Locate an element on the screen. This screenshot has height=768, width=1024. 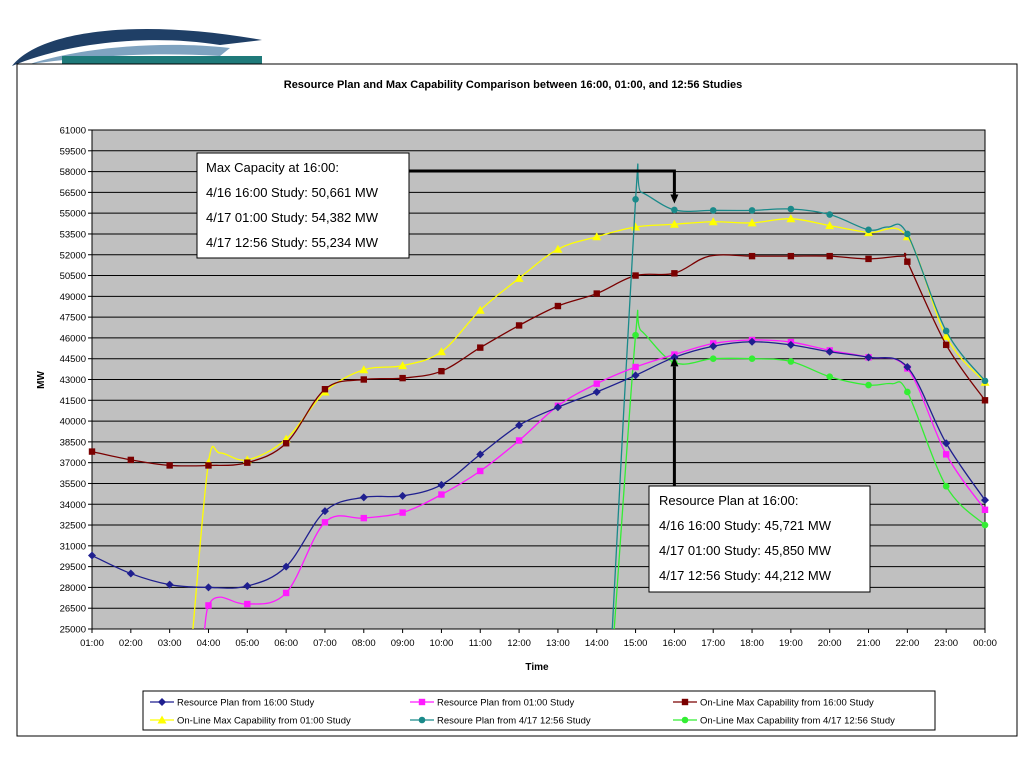
x-tick-label: 21:00 is located at coordinates (869, 643).